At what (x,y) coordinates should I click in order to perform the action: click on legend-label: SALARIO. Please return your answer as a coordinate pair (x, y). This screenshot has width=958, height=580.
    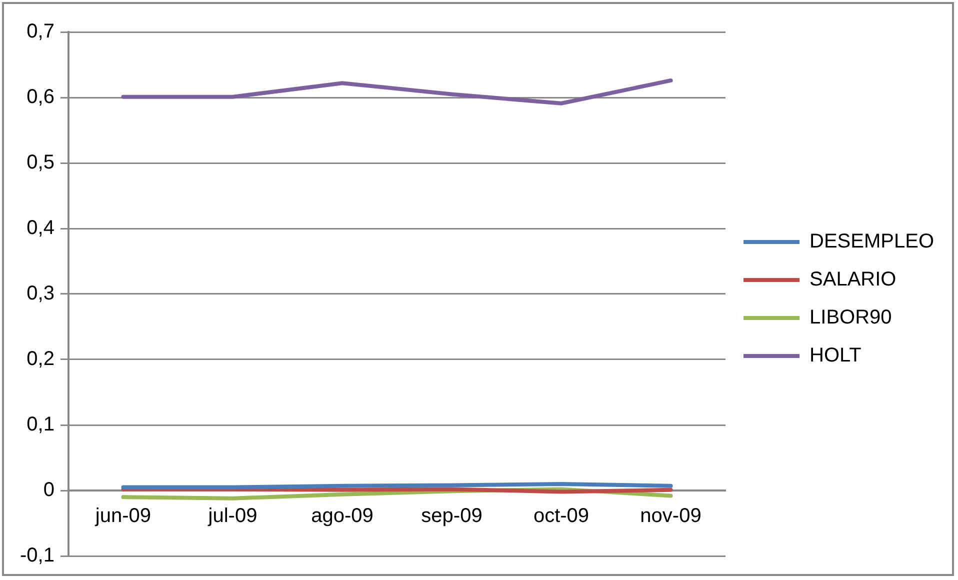
    Looking at the image, I should click on (853, 279).